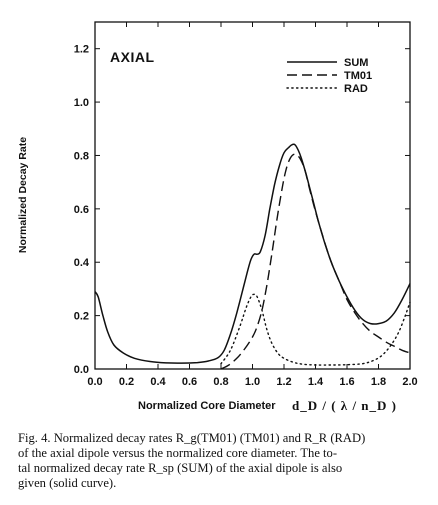 Image resolution: width=438 pixels, height=505 pixels. What do you see at coordinates (67, 483) in the screenshot?
I see `caption-line-4: given (solid curve).` at bounding box center [67, 483].